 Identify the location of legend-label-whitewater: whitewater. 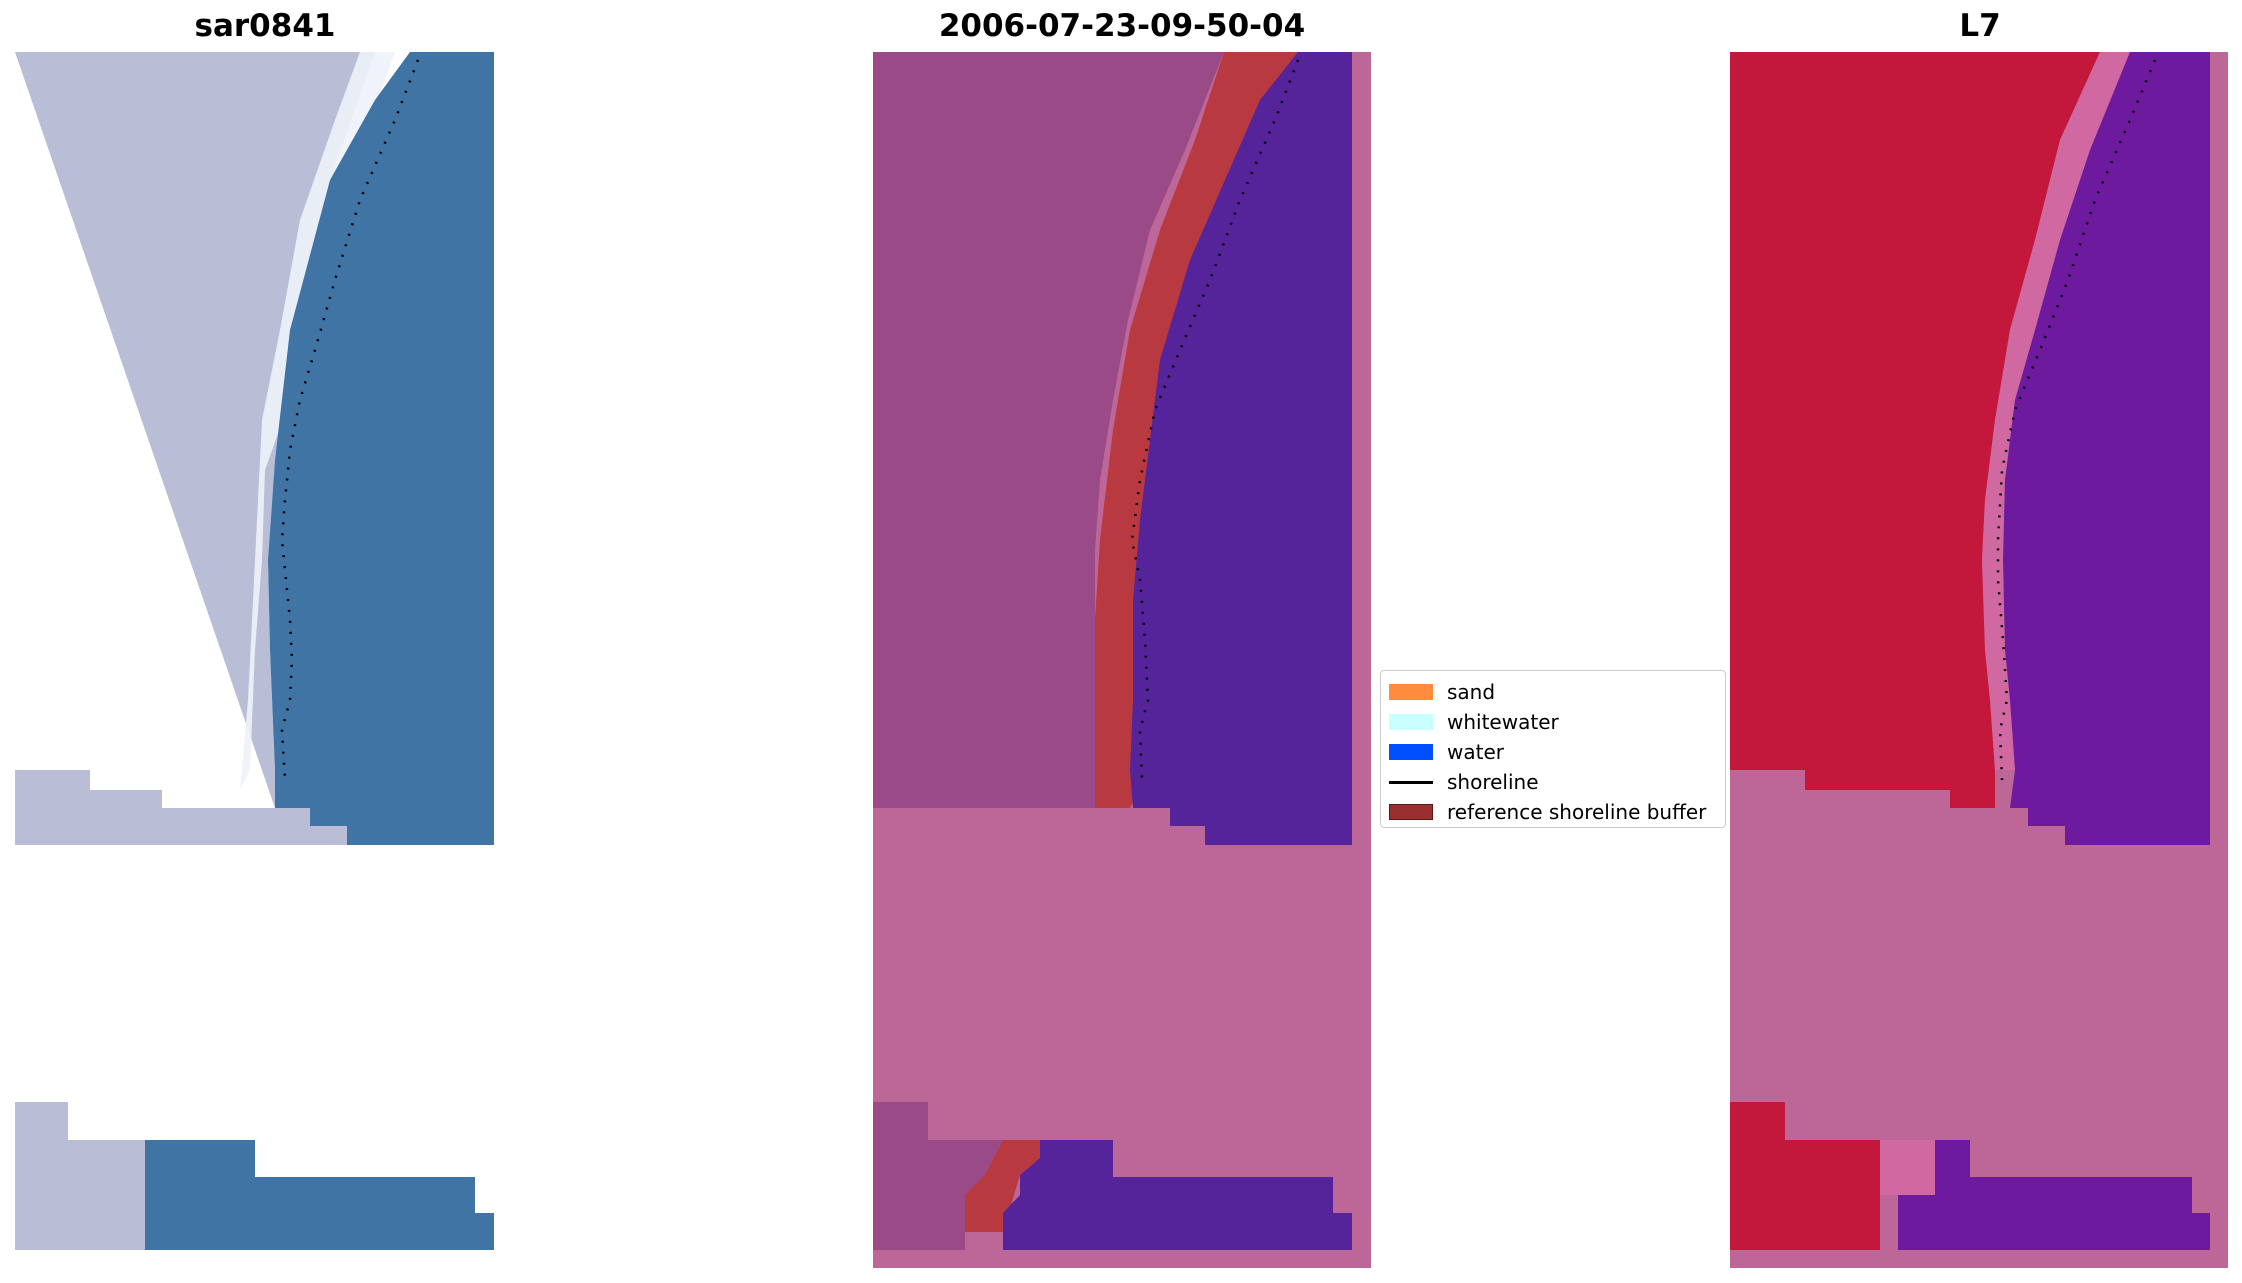
(1503, 722).